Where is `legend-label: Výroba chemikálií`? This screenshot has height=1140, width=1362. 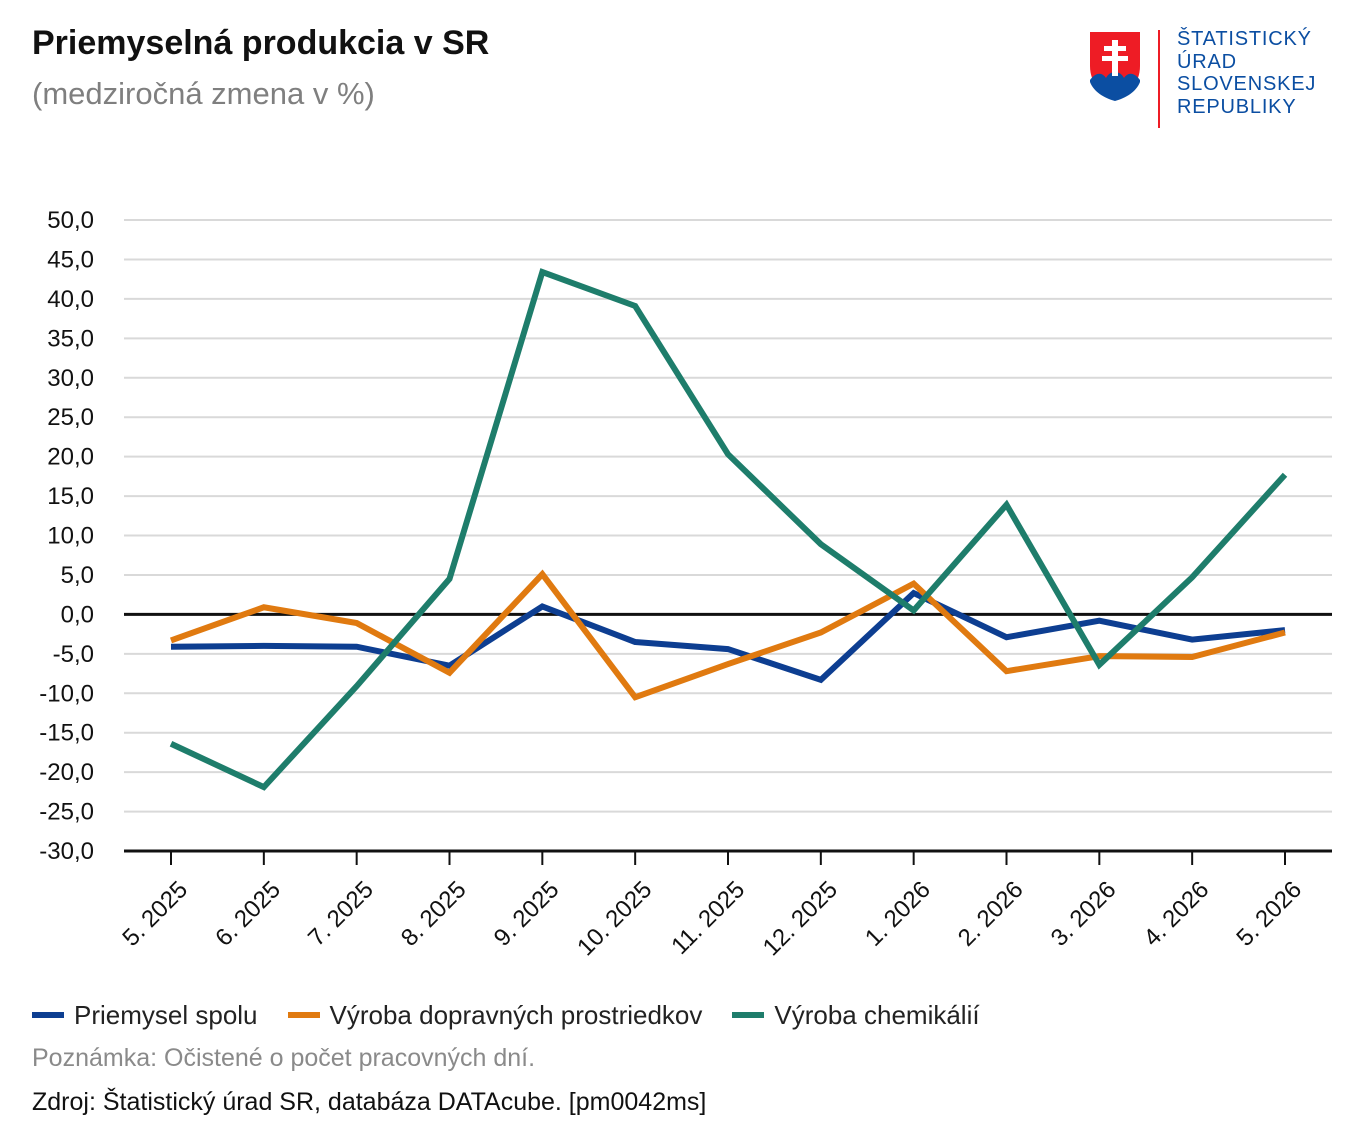 legend-label: Výroba chemikálií is located at coordinates (877, 1014).